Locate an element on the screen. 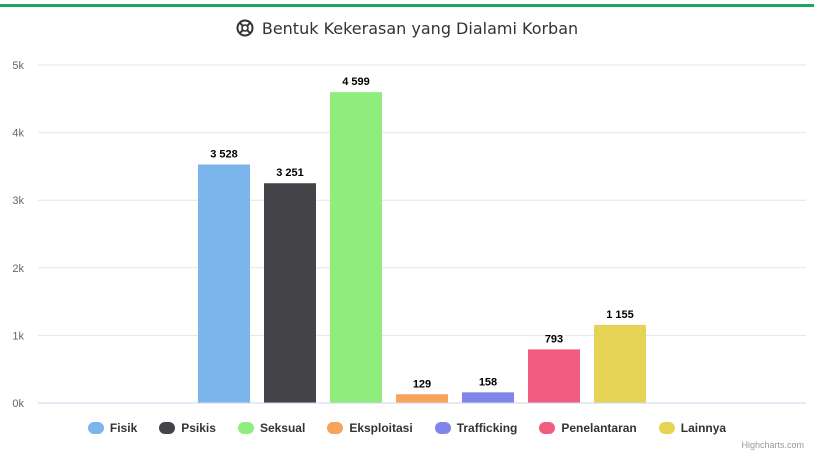 The width and height of the screenshot is (814, 455). y-tick-label: 4k is located at coordinates (18, 134).